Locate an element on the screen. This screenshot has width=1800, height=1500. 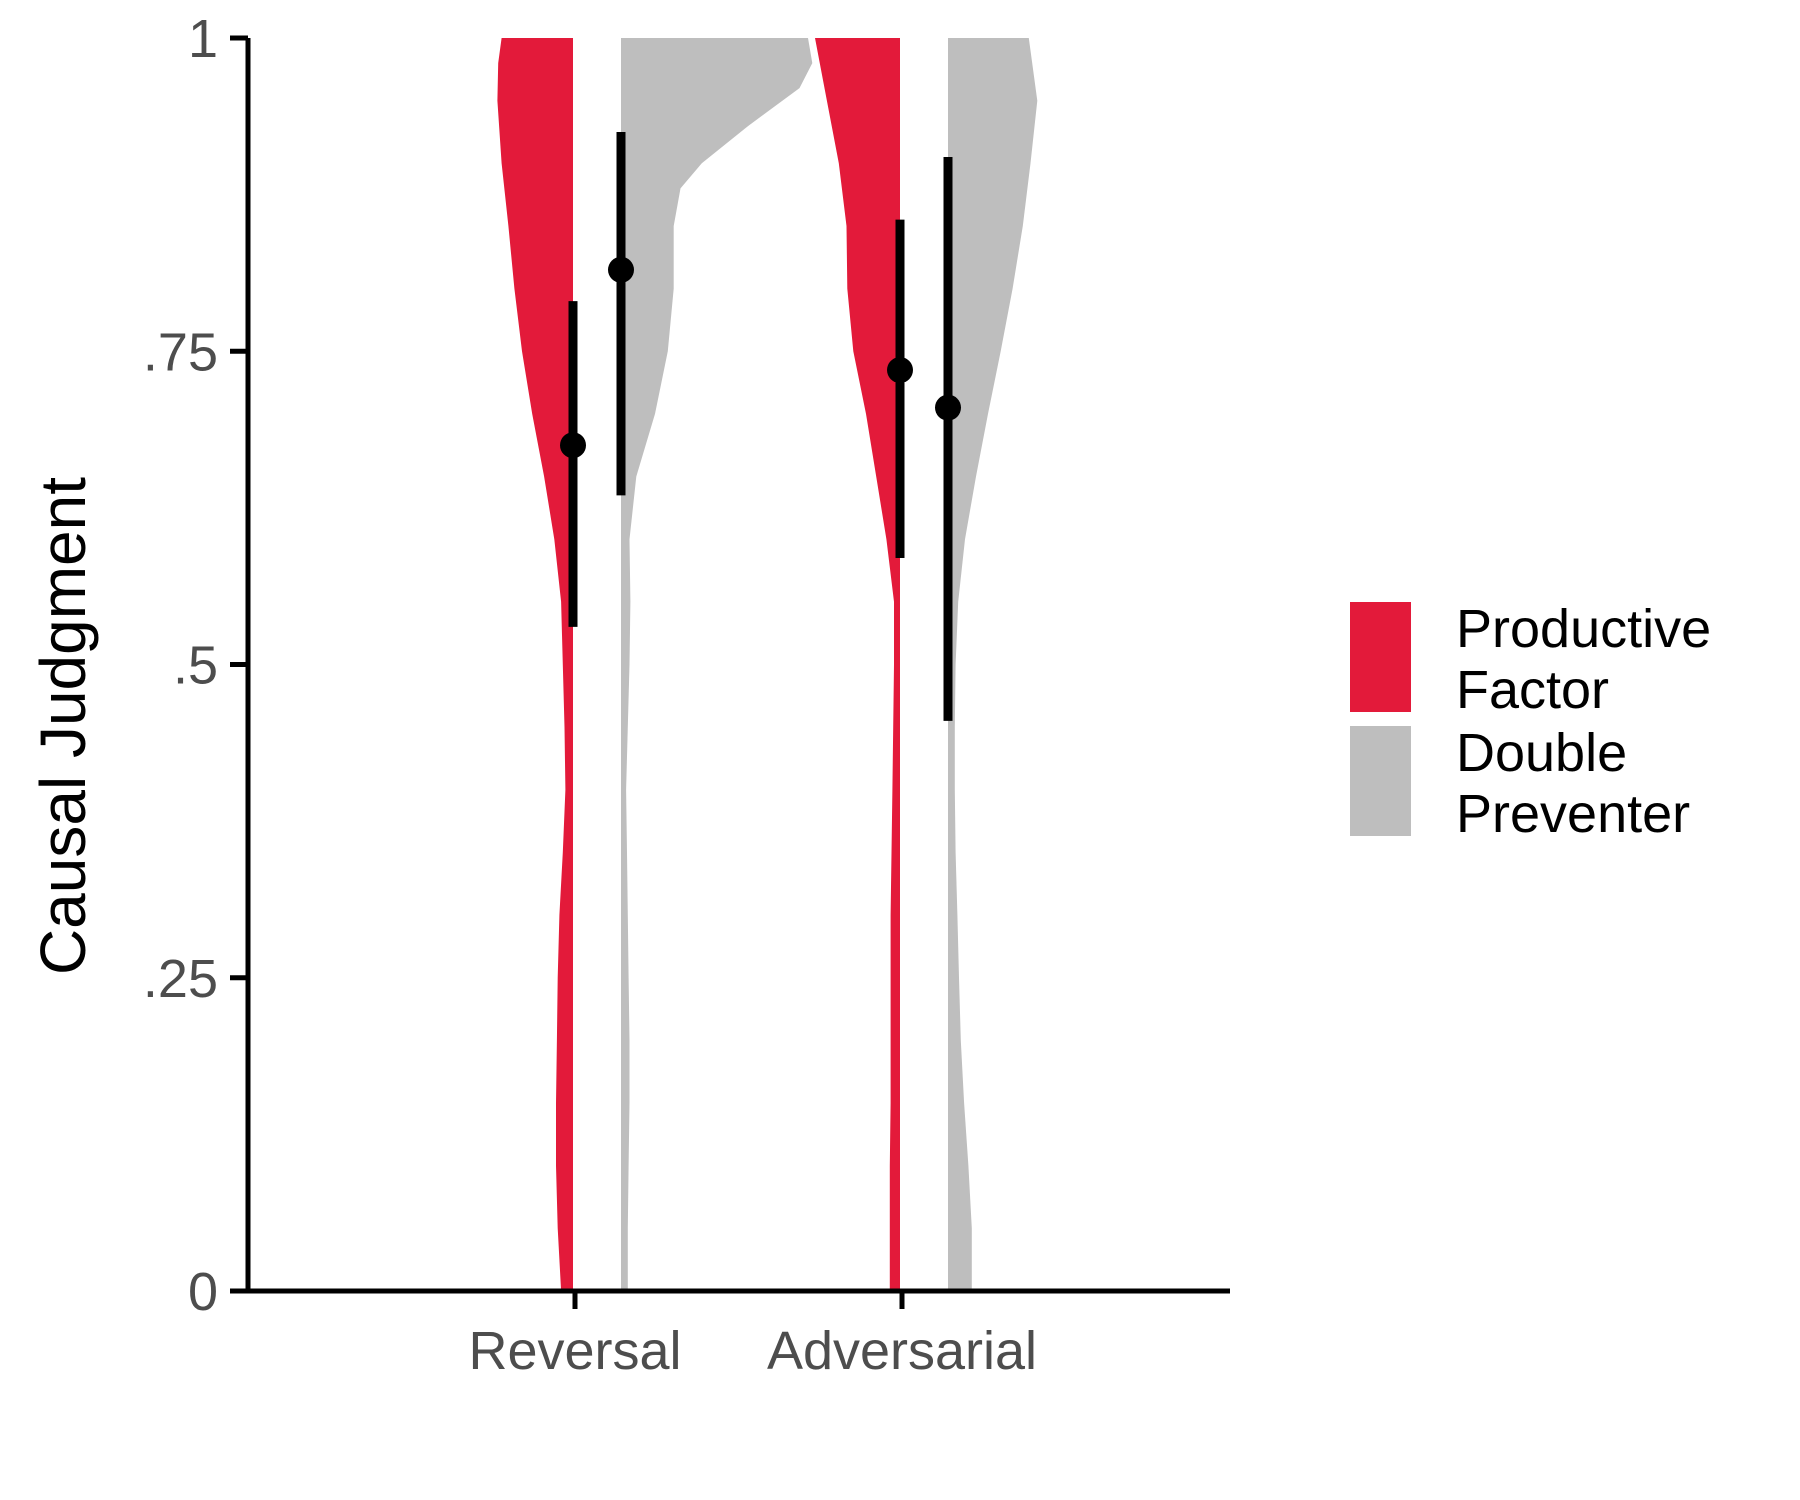
x-ticks: Reversal Adversarial is located at coordinates (752, 1336).